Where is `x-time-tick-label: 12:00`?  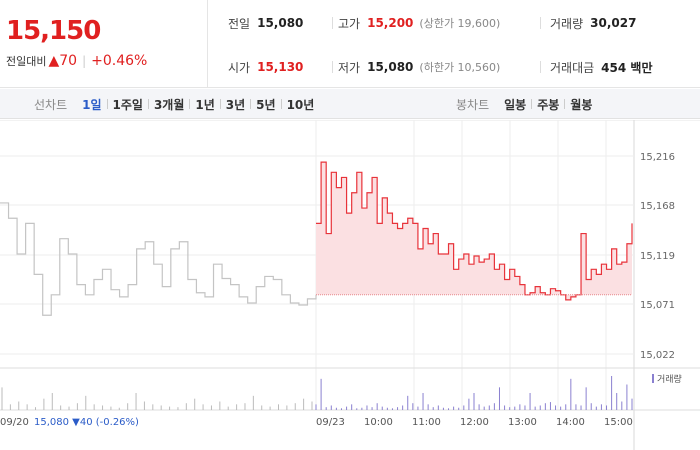
x-time-tick-label: 12:00 is located at coordinates (474, 422).